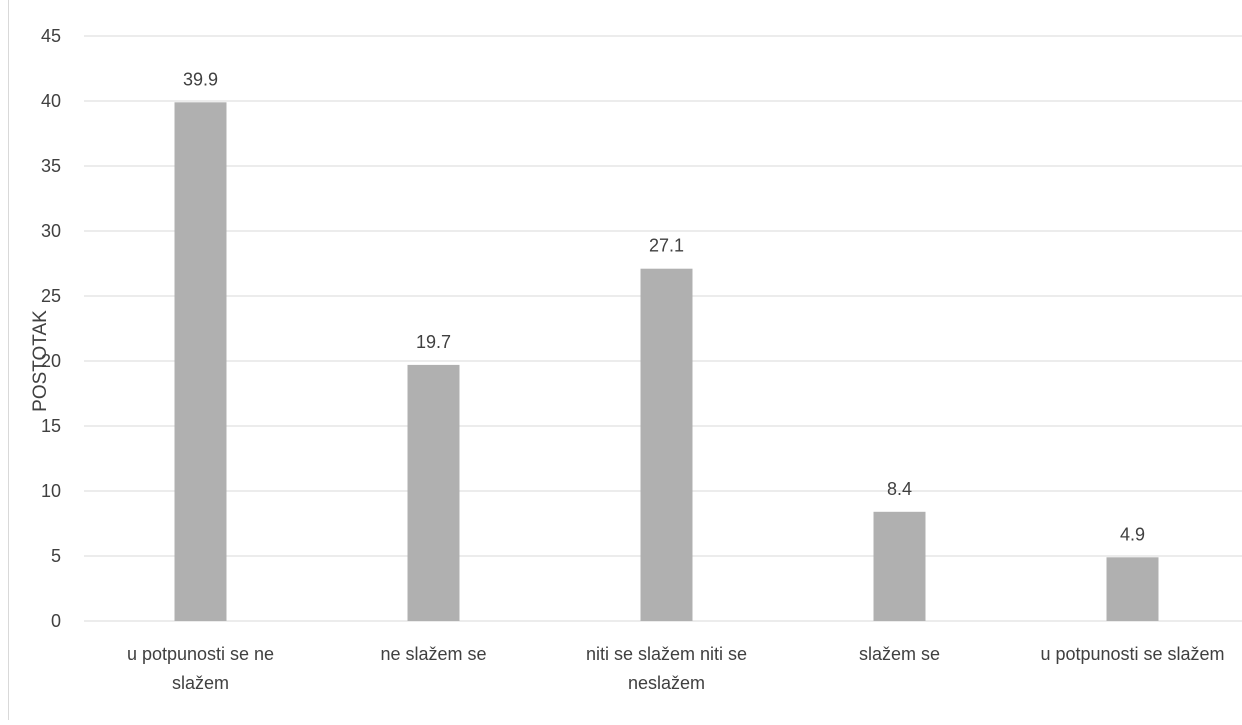  I want to click on y-tick-label: 45, so click(51, 36).